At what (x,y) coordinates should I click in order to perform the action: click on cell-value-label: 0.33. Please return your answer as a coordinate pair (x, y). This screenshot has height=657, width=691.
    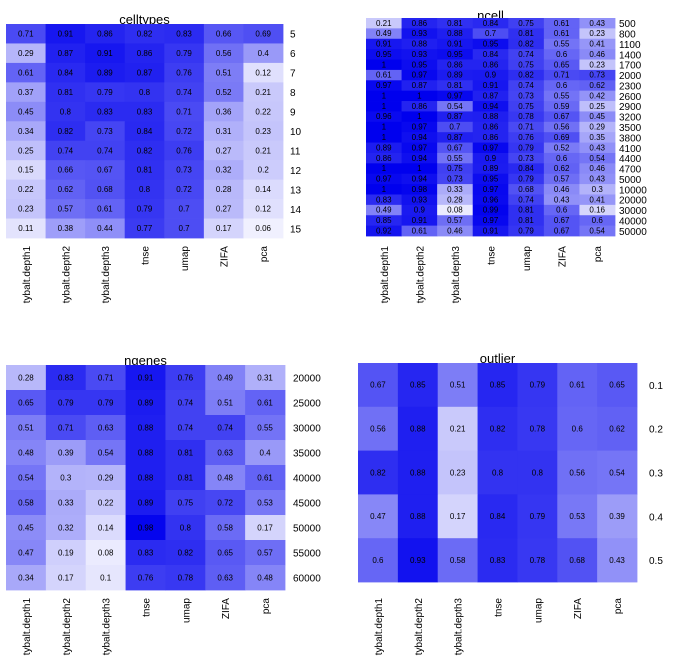
    Looking at the image, I should click on (66, 502).